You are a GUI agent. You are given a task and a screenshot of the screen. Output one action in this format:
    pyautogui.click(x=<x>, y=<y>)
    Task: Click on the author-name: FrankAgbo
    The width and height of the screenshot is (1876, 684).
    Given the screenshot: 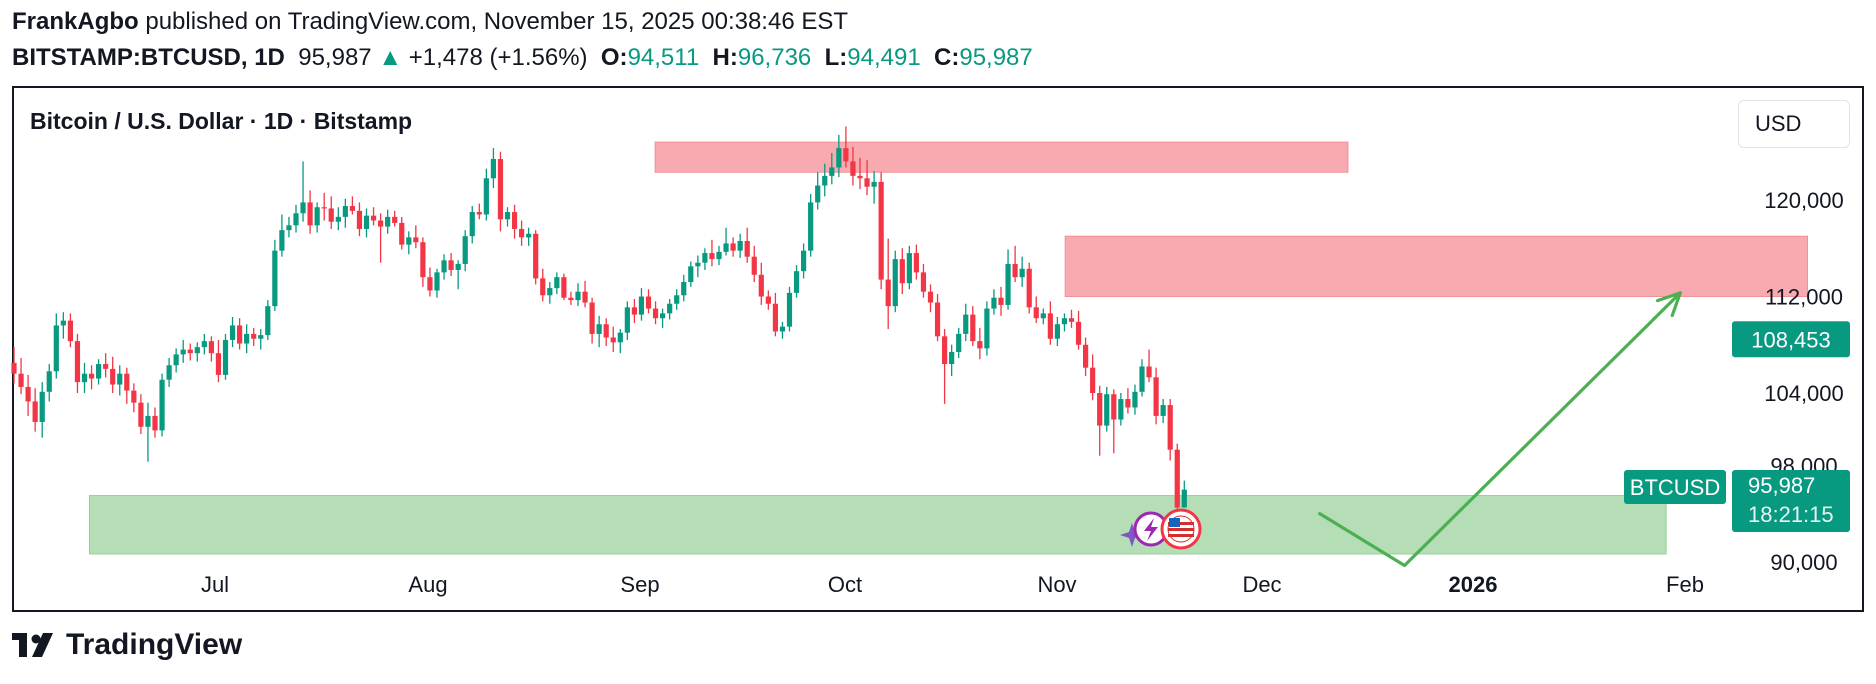 What is the action you would take?
    pyautogui.click(x=75, y=21)
    